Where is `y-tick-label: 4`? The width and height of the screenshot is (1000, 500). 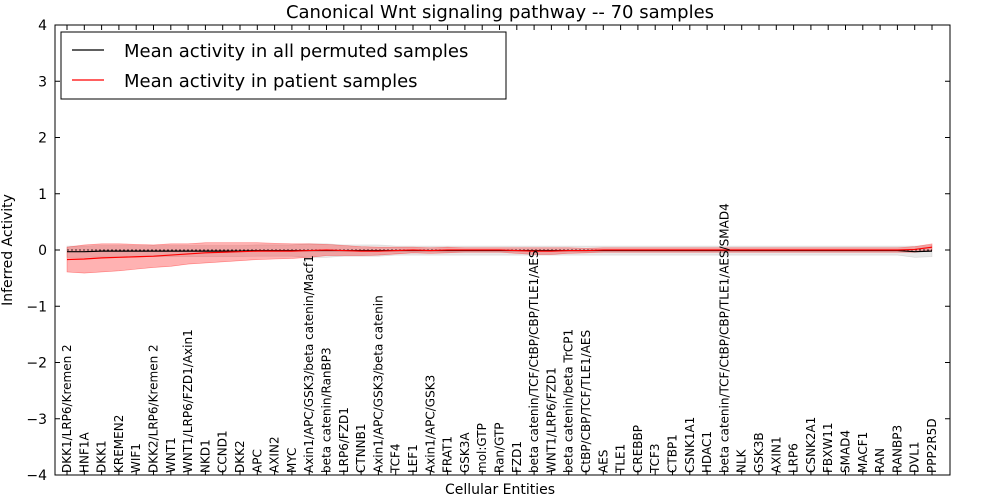 y-tick-label: 4 is located at coordinates (42, 26).